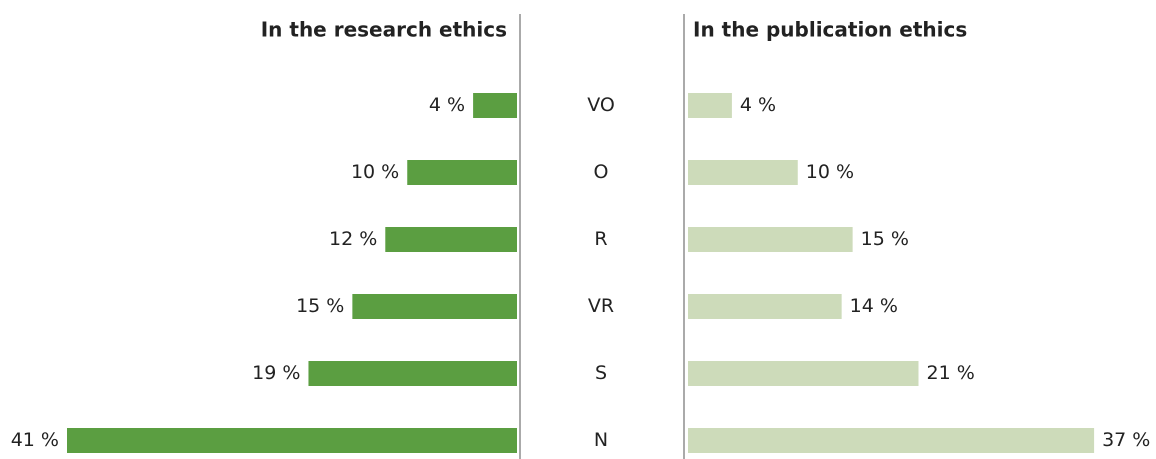 The image size is (1156, 459). I want to click on value-label: 41 %, so click(35, 440).